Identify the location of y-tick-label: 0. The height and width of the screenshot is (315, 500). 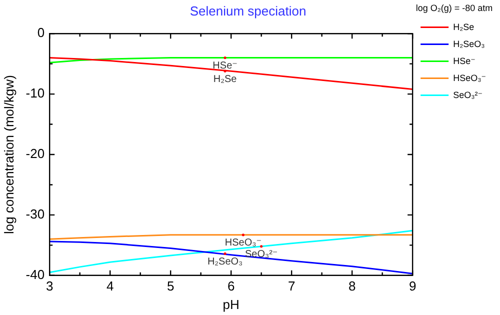
(41, 32).